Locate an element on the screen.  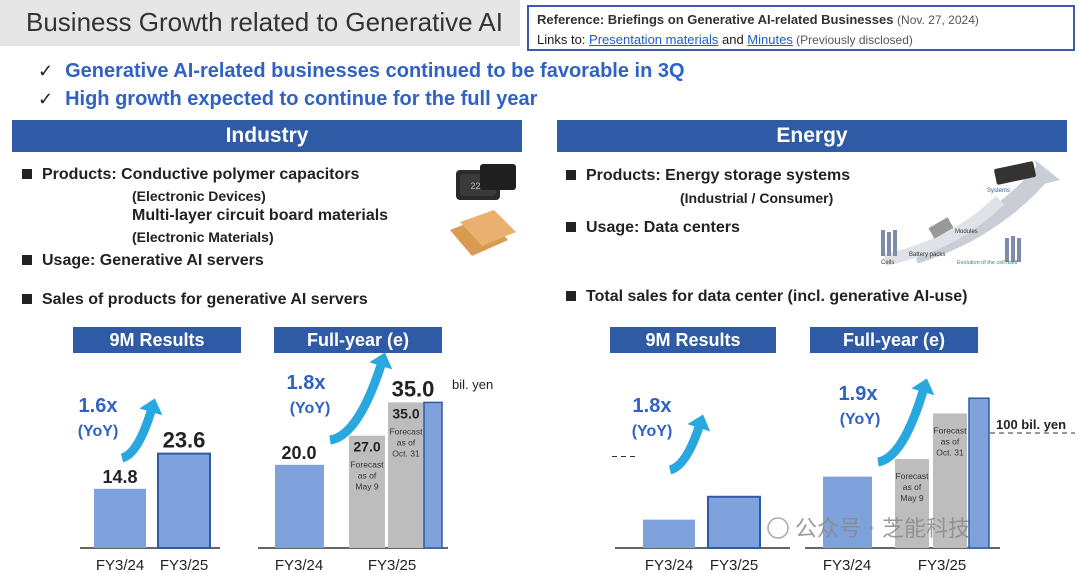
industry-fy-forecast-note: May 9 is located at coordinates (366, 487).